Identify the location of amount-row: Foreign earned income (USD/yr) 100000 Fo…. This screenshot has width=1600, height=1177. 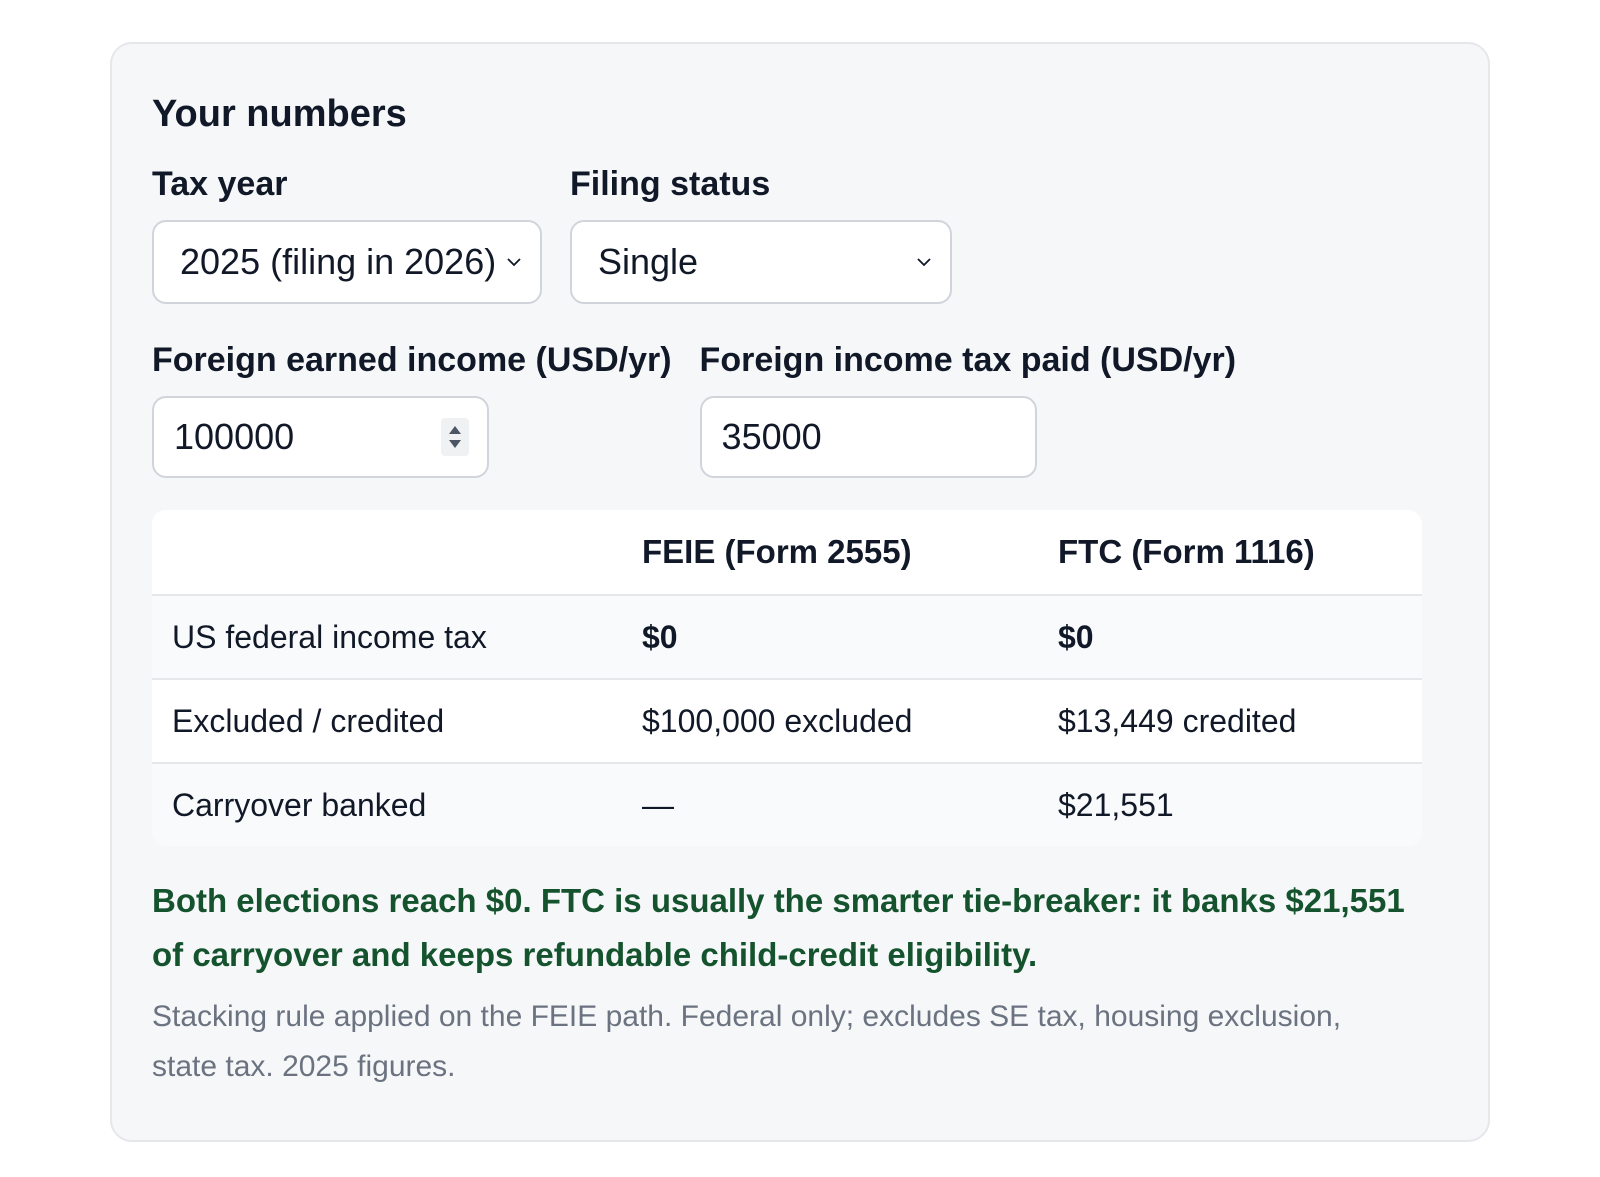
(800, 409).